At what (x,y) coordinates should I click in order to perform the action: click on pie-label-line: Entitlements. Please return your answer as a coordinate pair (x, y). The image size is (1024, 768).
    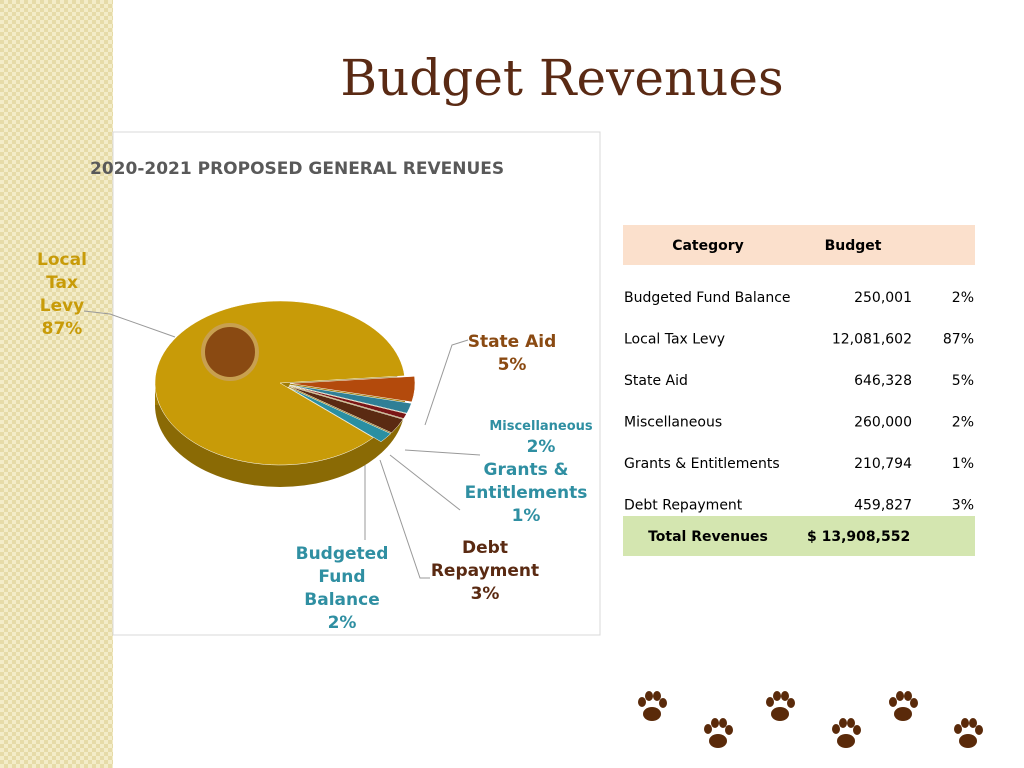
    Looking at the image, I should click on (526, 493).